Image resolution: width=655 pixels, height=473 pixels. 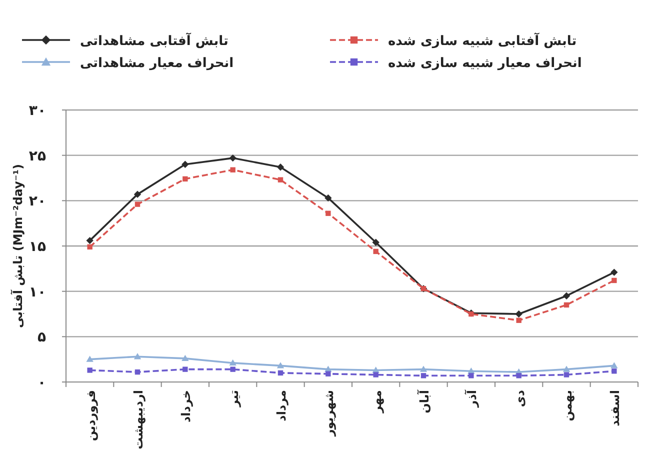 What do you see at coordinates (519, 399) in the screenshot?
I see `x-tick-label: دی` at bounding box center [519, 399].